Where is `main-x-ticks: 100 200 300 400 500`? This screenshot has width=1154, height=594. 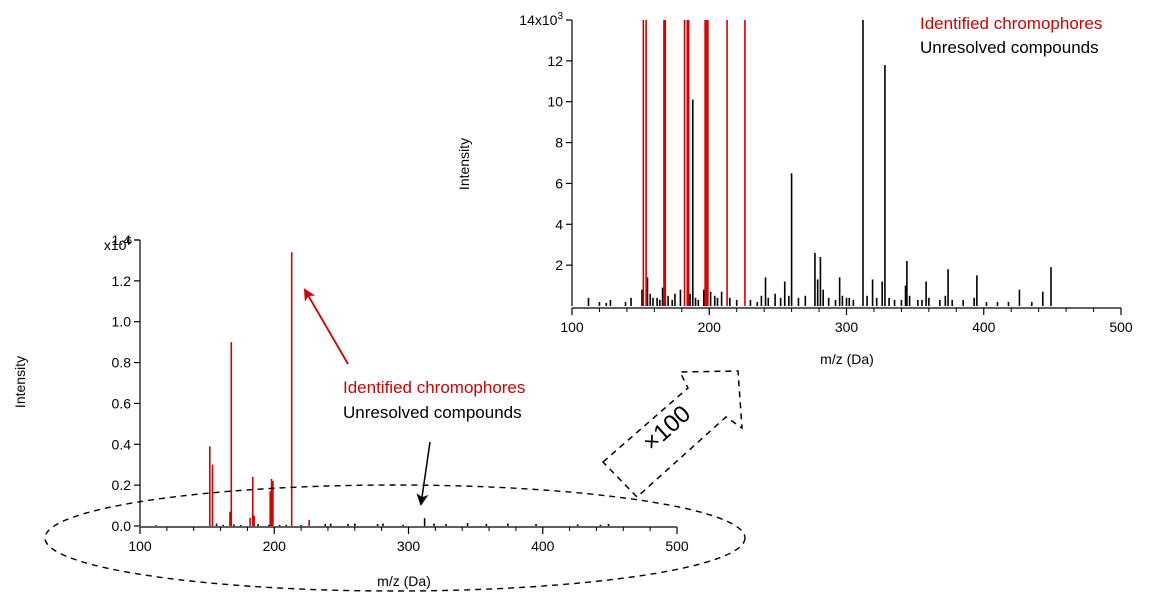 main-x-ticks: 100 200 300 400 500 is located at coordinates (408, 540).